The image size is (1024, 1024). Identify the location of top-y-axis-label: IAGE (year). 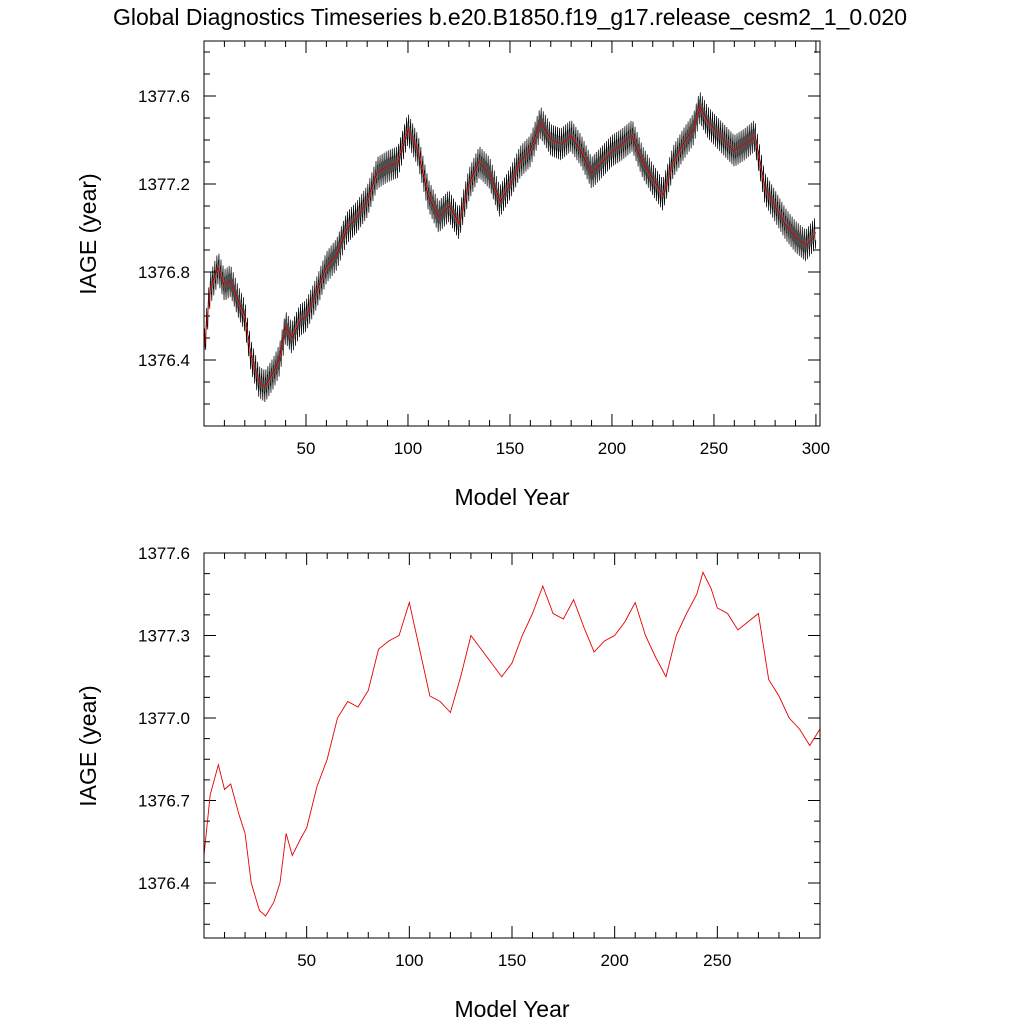
(88, 233).